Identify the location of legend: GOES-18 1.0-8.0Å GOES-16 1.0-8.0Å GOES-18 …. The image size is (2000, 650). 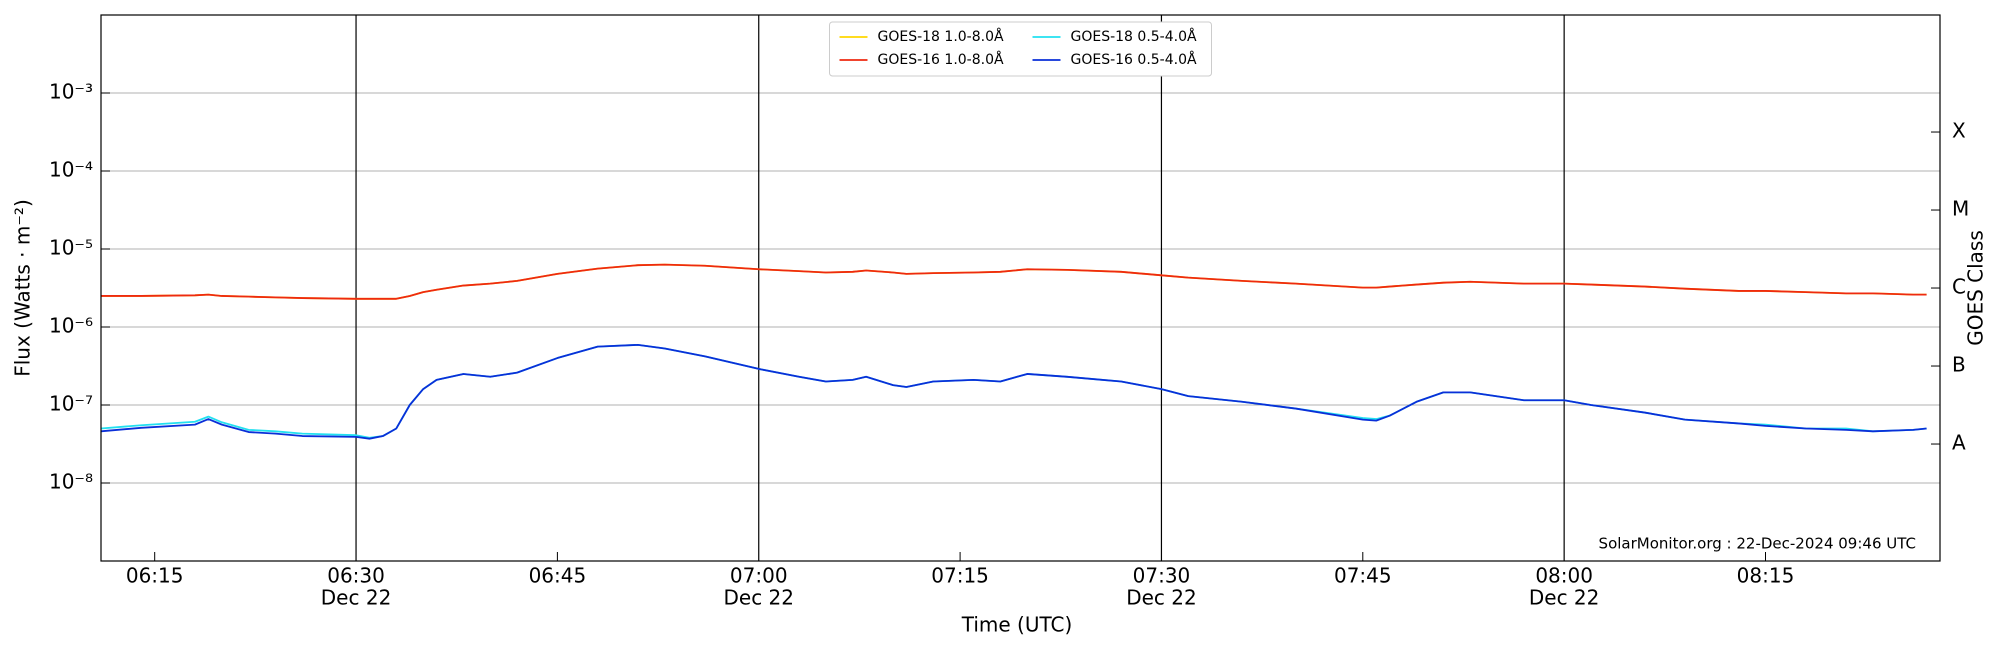
(1020, 49).